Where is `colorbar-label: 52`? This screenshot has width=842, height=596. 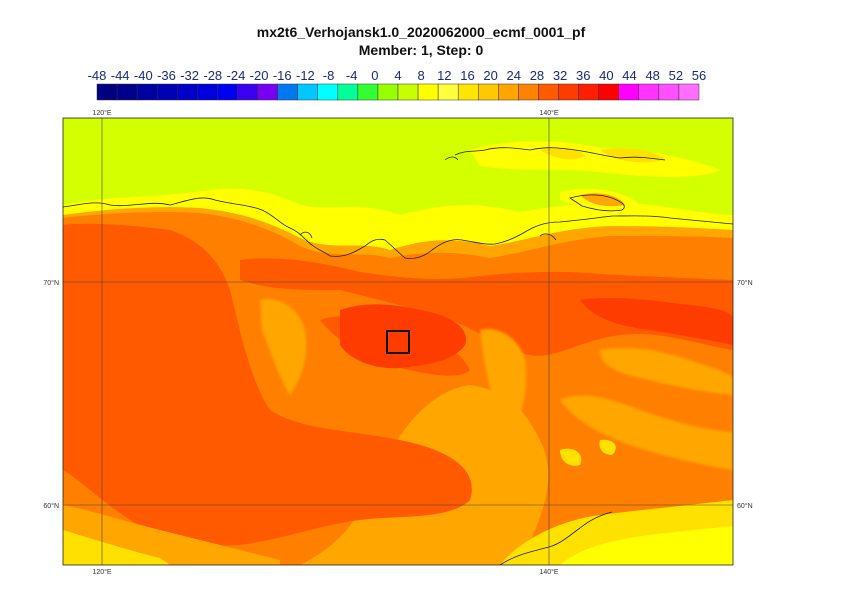 colorbar-label: 52 is located at coordinates (676, 75).